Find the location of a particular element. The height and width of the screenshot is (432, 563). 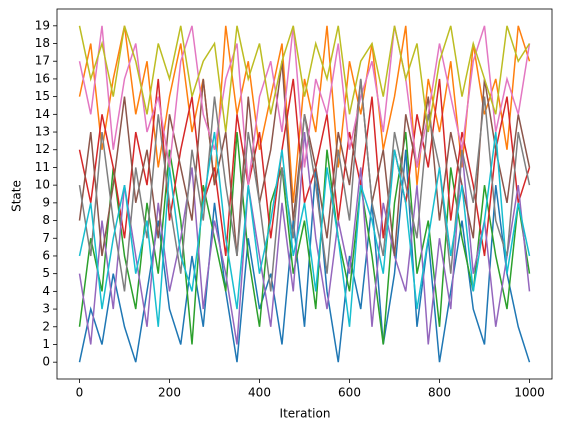

y-tick-label: 7 is located at coordinates (46, 238).